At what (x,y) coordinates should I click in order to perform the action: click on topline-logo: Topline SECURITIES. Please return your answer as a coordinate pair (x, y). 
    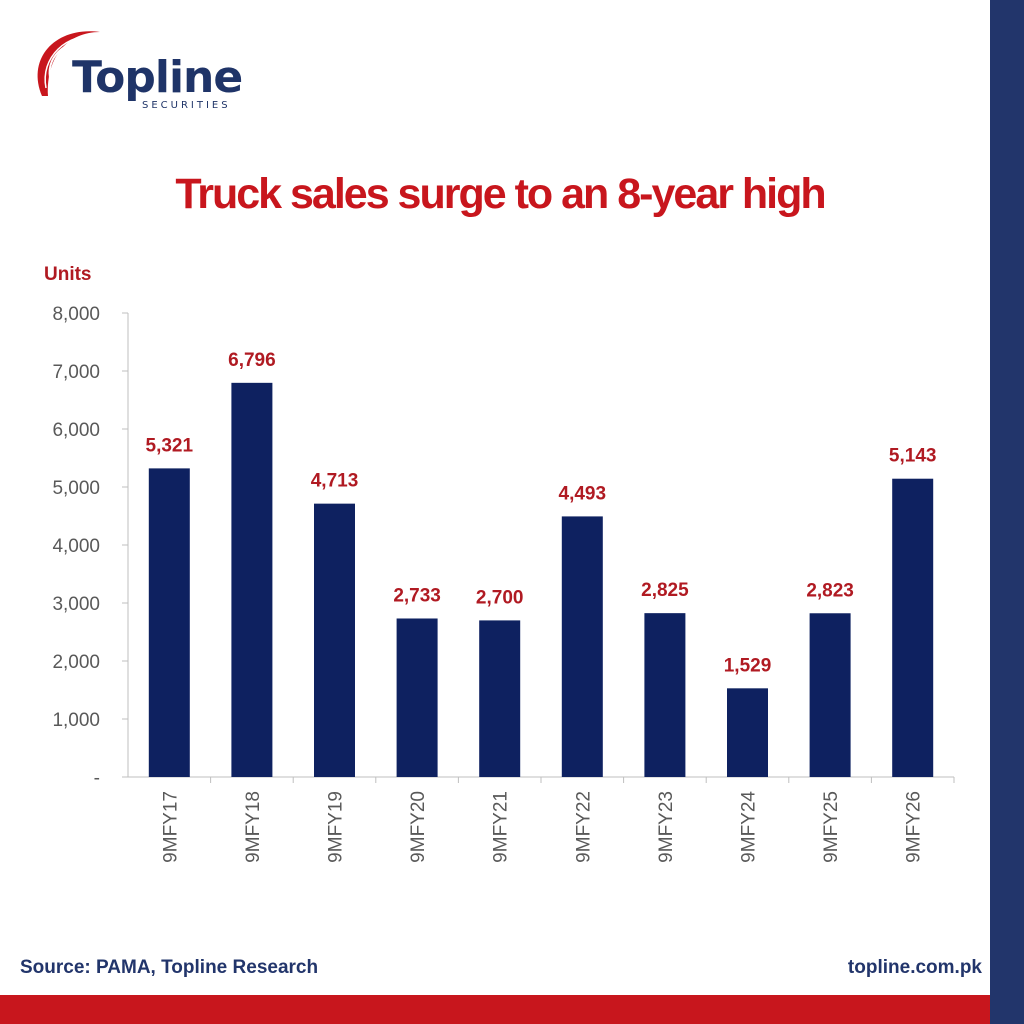
    Looking at the image, I should click on (146, 68).